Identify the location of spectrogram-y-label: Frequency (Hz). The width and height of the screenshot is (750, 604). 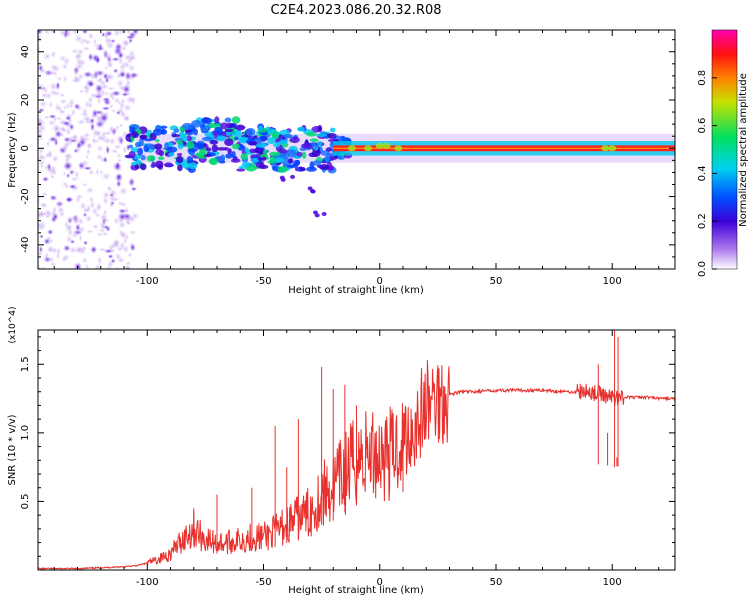
(12, 150).